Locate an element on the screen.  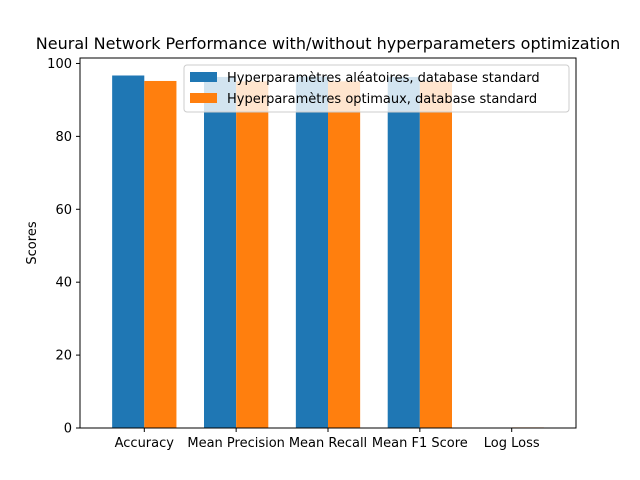
legend-box is located at coordinates (376, 88).